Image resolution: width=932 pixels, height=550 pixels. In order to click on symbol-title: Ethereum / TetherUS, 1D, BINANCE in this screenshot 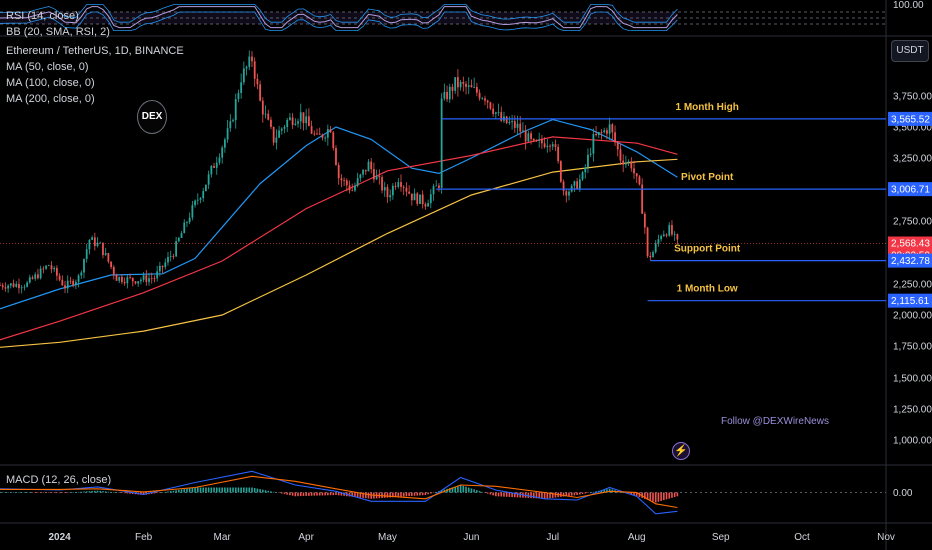, I will do `click(95, 51)`.